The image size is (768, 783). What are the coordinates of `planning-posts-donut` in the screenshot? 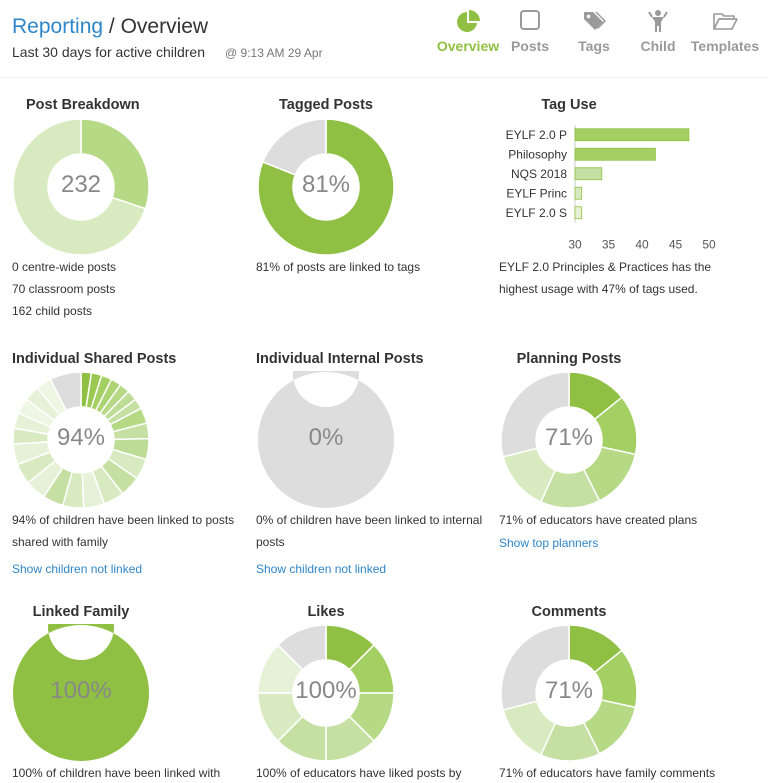 It's located at (569, 440).